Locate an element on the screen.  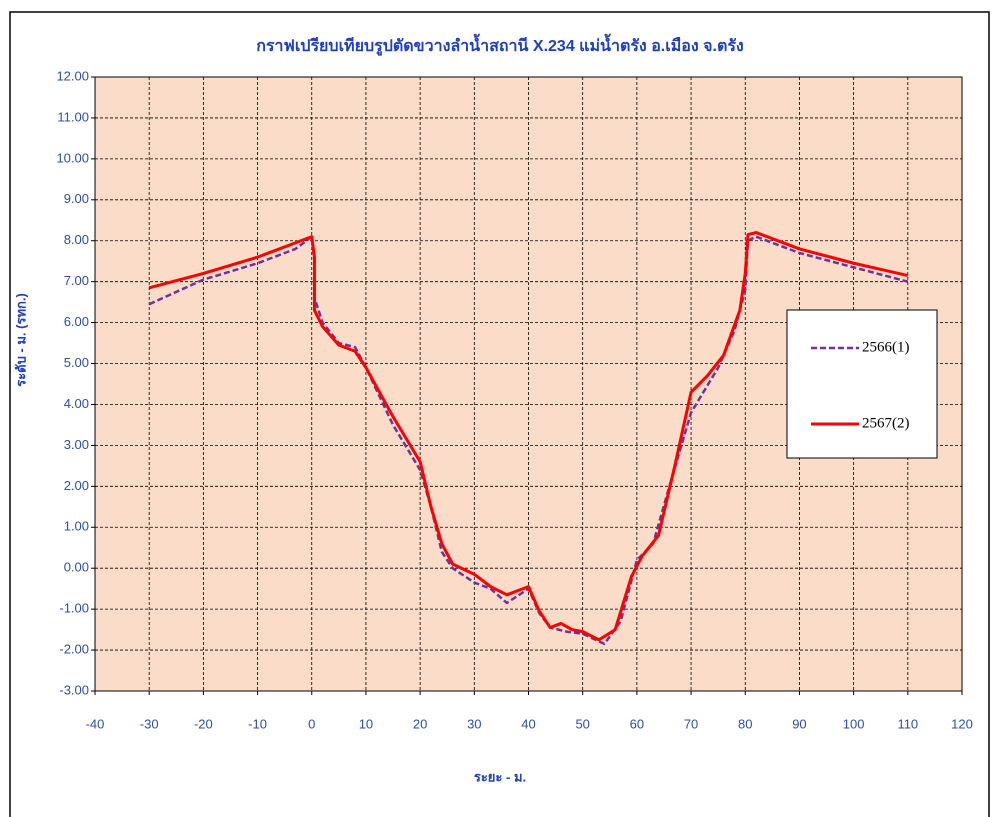
legend-label: 2566(1) is located at coordinates (886, 347).